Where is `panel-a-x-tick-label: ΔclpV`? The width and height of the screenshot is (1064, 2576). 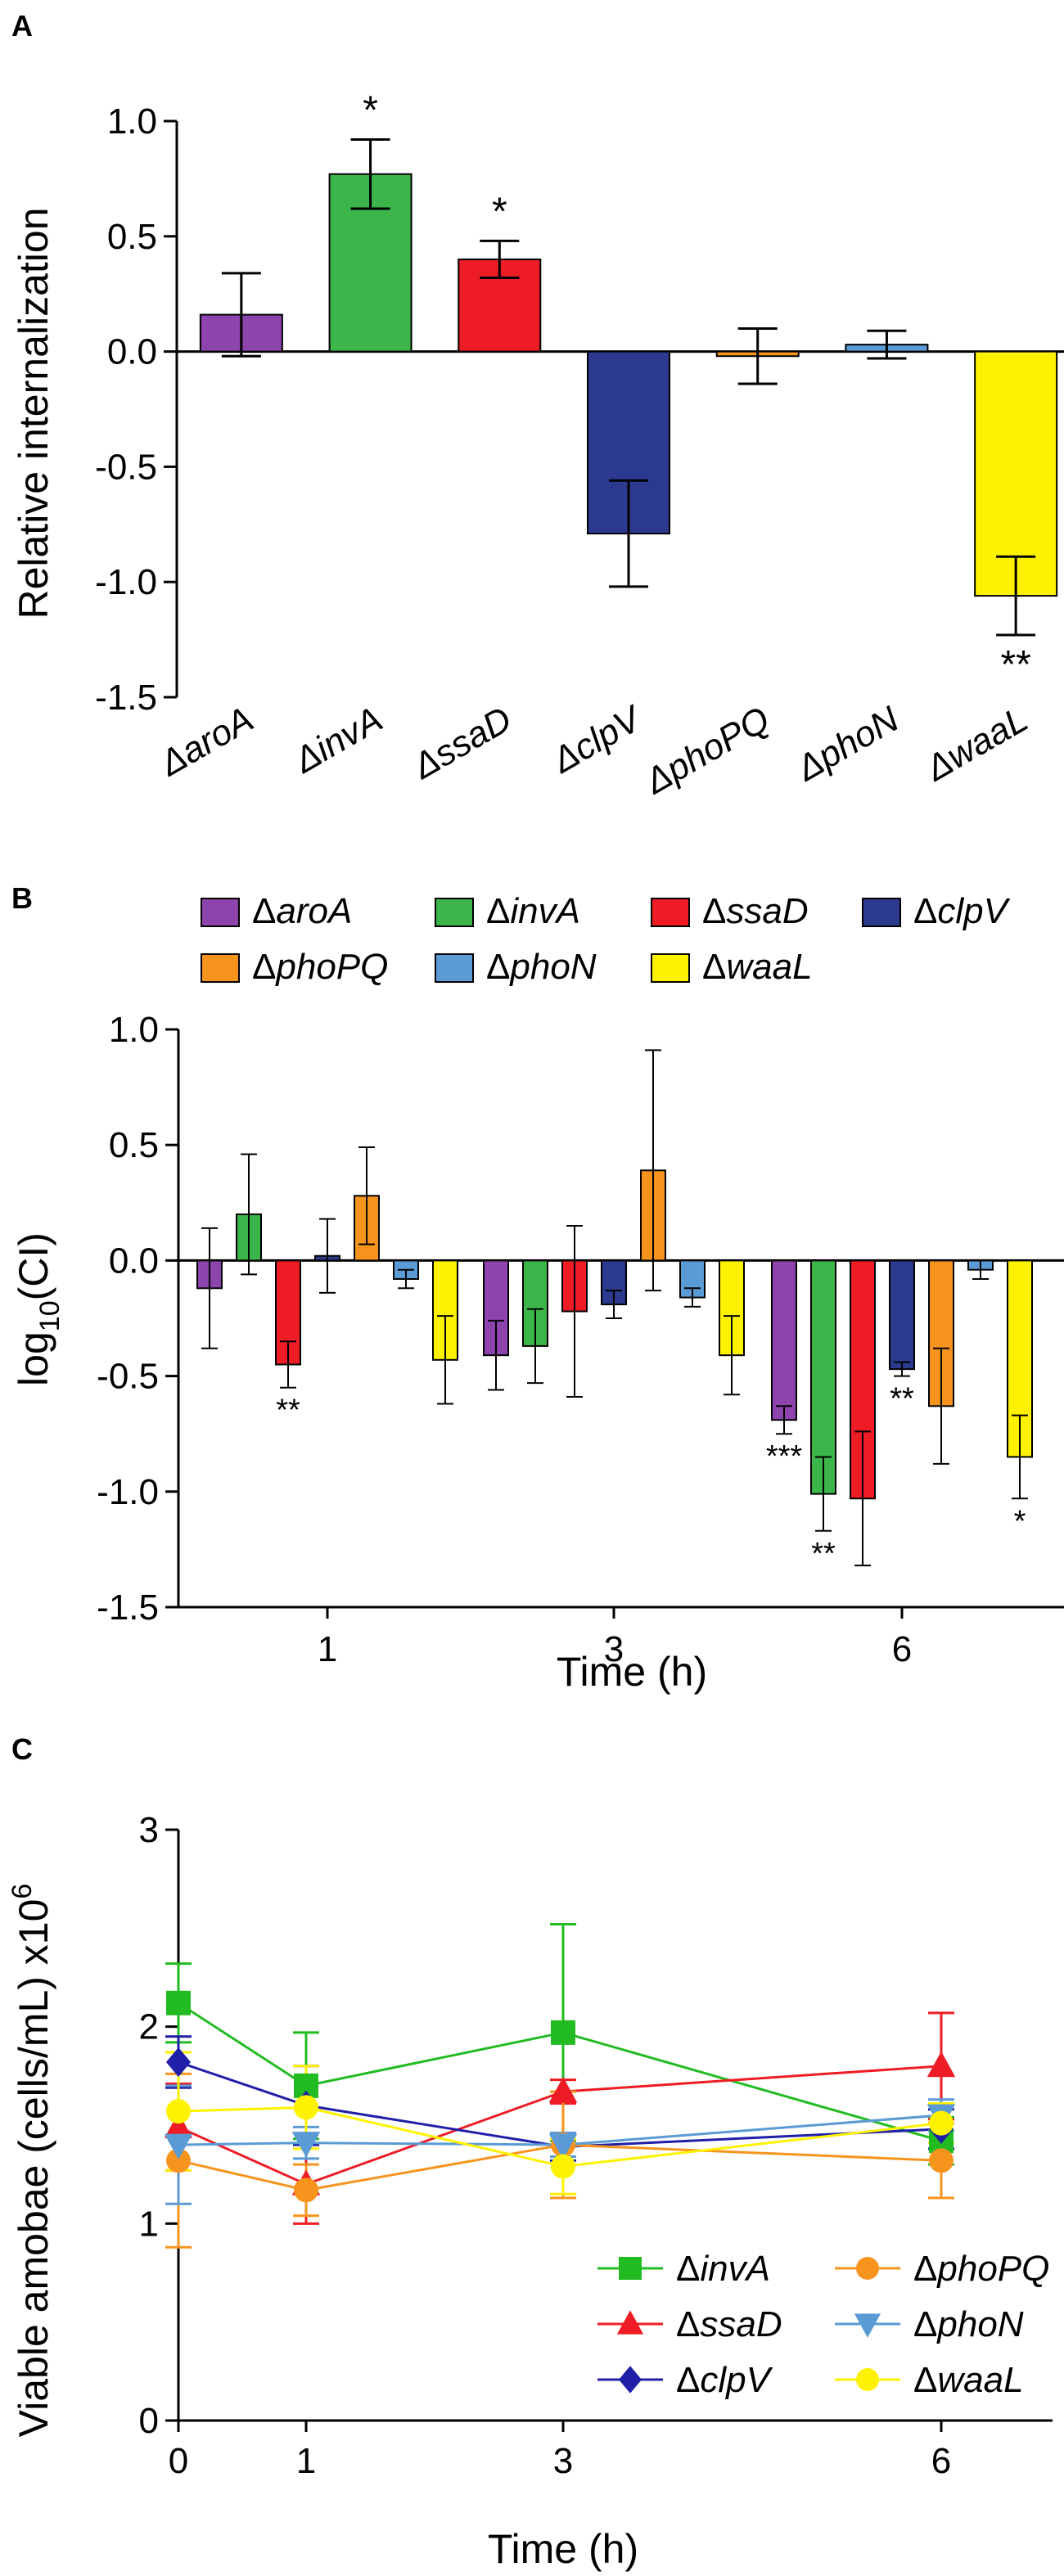
panel-a-x-tick-label: ΔclpV is located at coordinates (597, 739).